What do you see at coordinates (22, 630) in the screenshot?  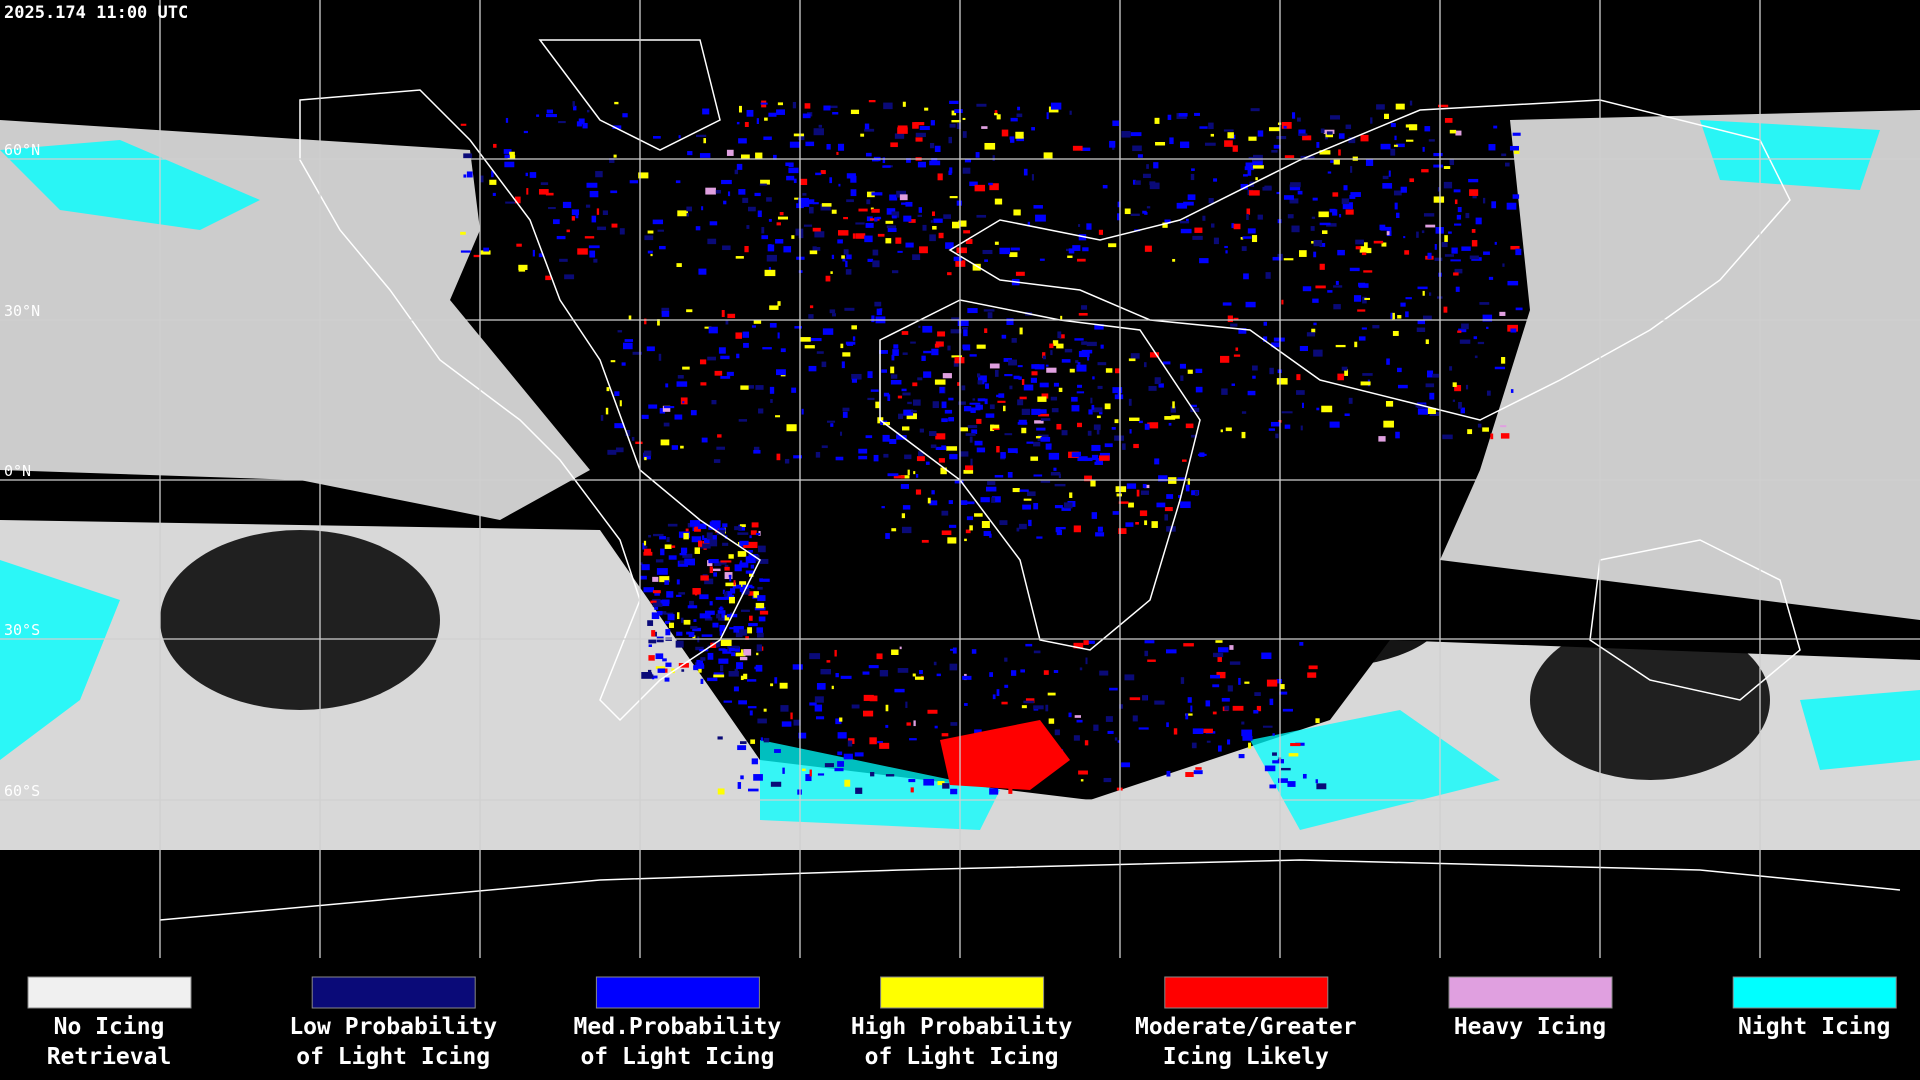 I see `latitude-label: 30°S` at bounding box center [22, 630].